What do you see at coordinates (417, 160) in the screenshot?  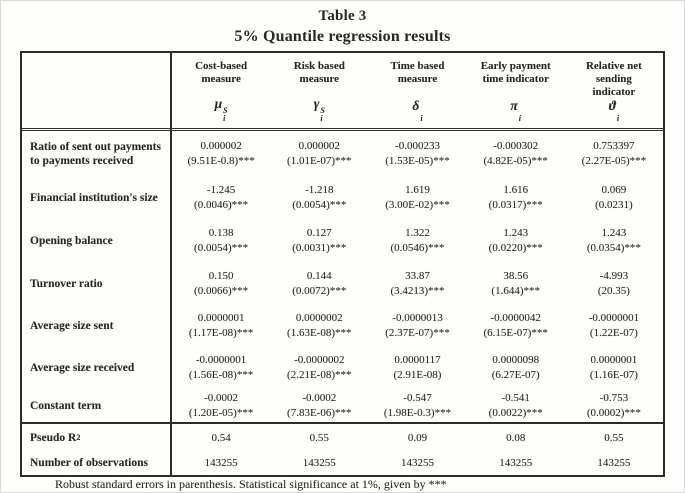 I see `standard-error: (1.53E-05)***` at bounding box center [417, 160].